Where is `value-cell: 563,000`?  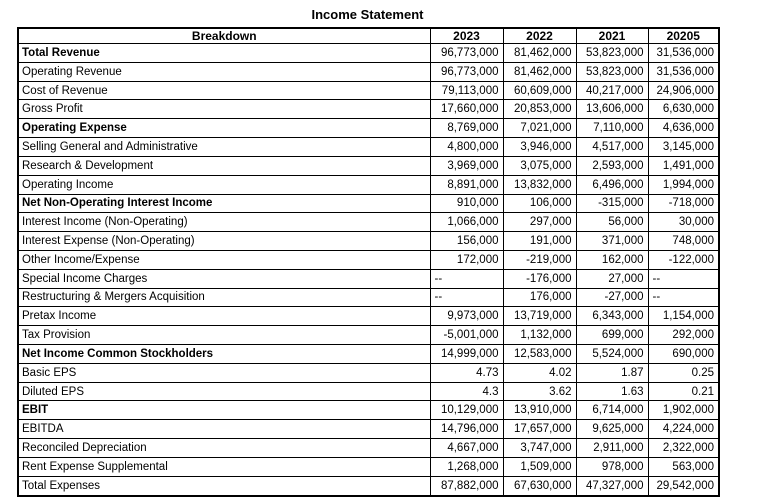 value-cell: 563,000 is located at coordinates (683, 466).